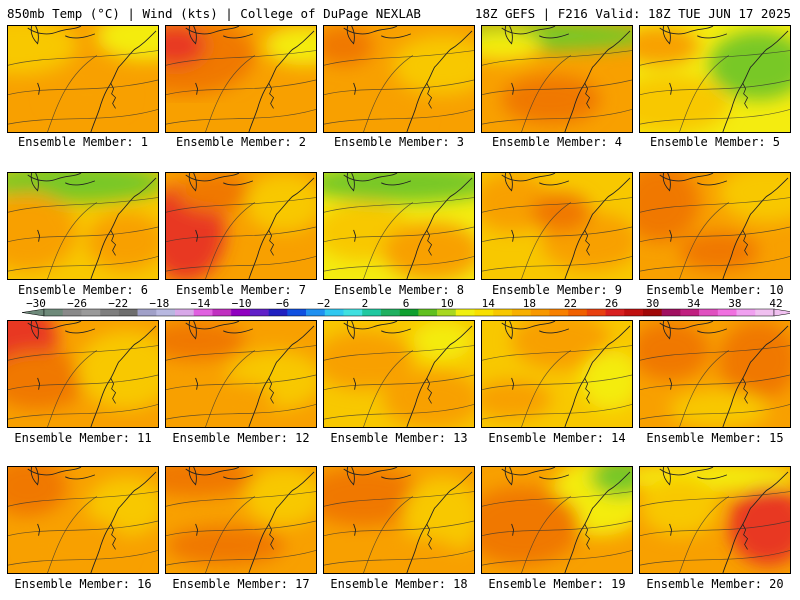 This screenshot has width=800, height=600. What do you see at coordinates (365, 304) in the screenshot?
I see `colorbar-tick-label: 2` at bounding box center [365, 304].